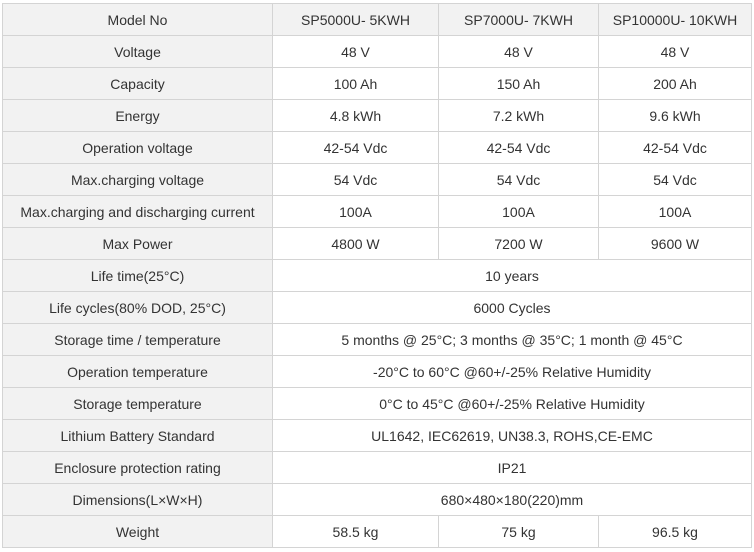  I want to click on table-row: Voltage 48 V 48 V 48 V, so click(377, 51).